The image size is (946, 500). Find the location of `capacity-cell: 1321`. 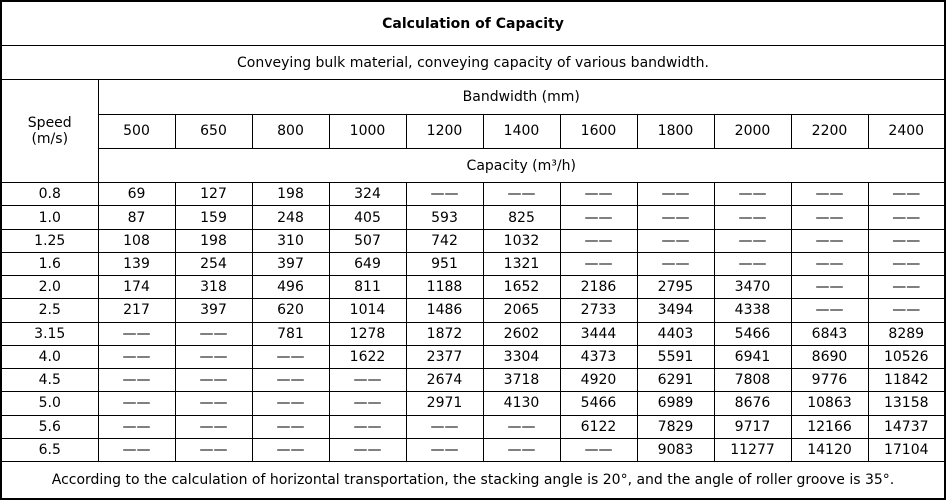

capacity-cell: 1321 is located at coordinates (521, 264).